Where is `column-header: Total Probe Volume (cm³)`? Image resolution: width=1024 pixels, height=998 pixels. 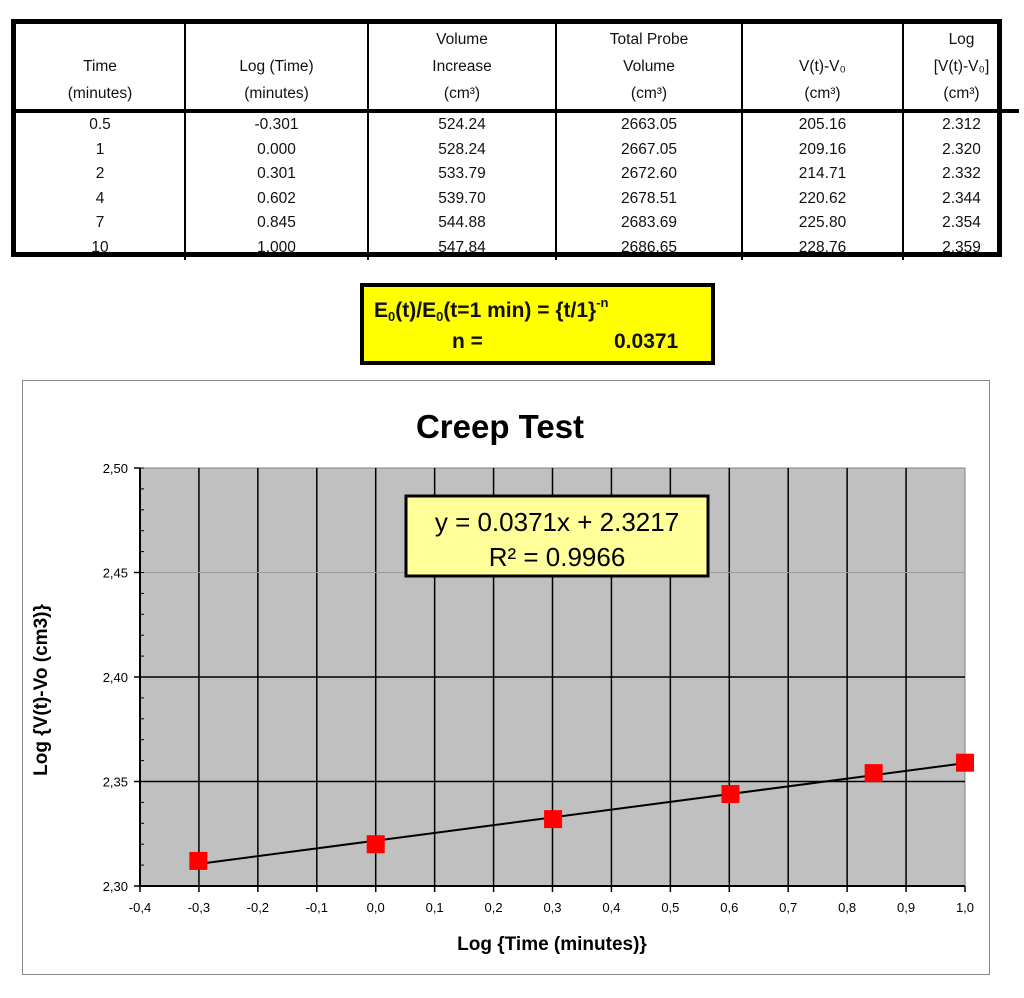
column-header: Total Probe Volume (cm³) is located at coordinates (648, 68).